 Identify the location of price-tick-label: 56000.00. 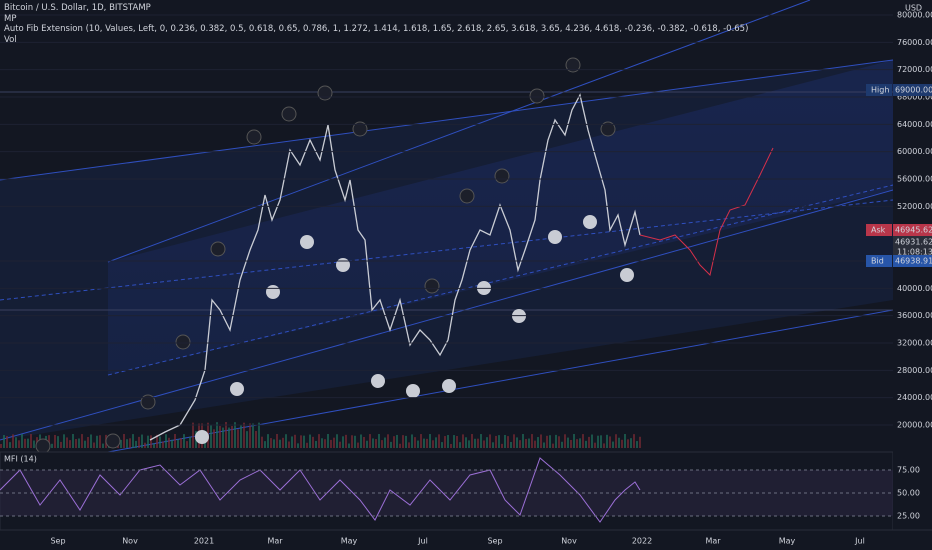
(914, 178).